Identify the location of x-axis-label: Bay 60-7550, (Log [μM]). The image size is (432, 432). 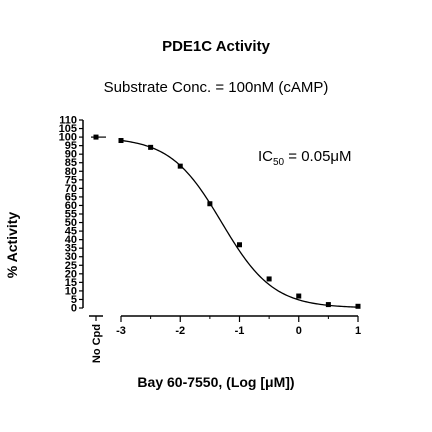
(216, 382).